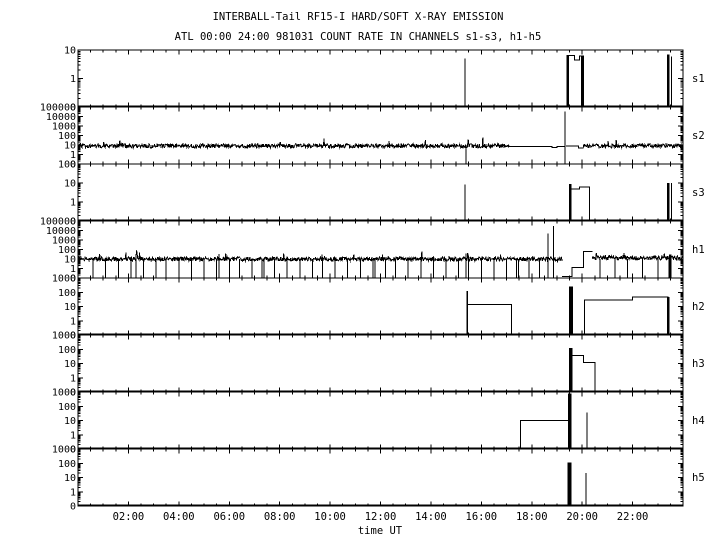 Image resolution: width=720 pixels, height=550 pixels. Describe the element at coordinates (698, 421) in the screenshot. I see `channel-label-h4: h4` at that location.